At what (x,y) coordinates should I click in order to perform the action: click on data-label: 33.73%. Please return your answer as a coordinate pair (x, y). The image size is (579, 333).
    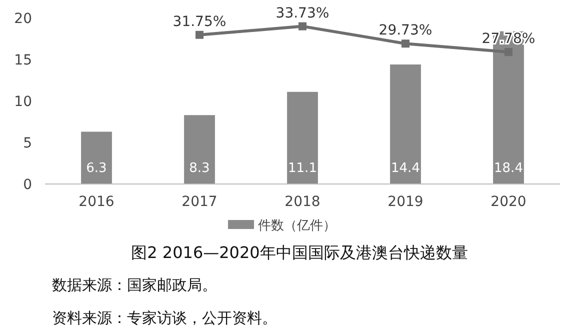
    Looking at the image, I should click on (303, 13).